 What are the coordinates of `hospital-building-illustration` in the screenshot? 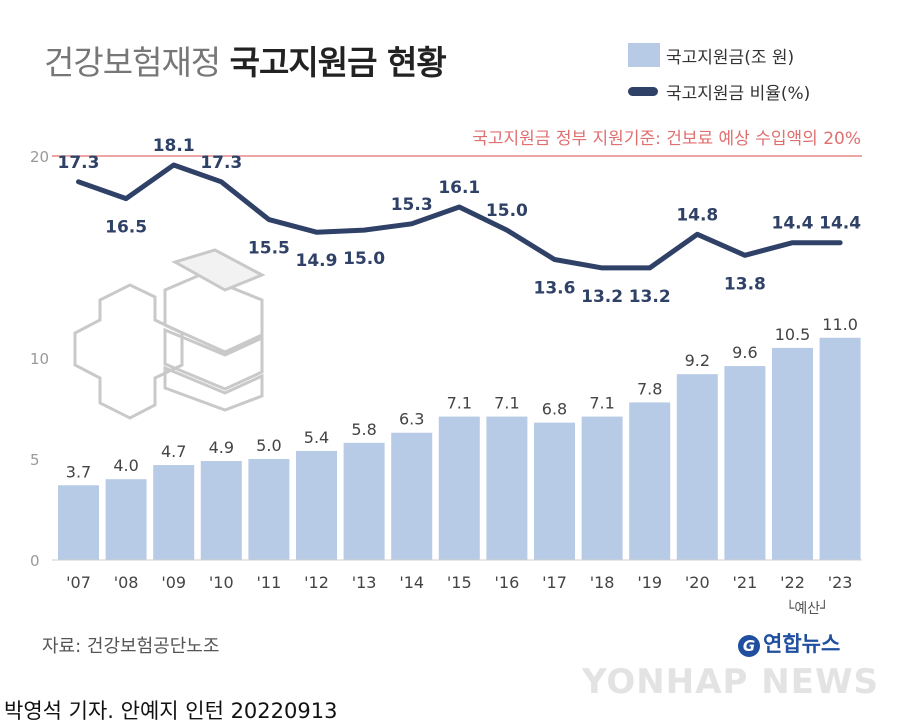 It's located at (169, 334).